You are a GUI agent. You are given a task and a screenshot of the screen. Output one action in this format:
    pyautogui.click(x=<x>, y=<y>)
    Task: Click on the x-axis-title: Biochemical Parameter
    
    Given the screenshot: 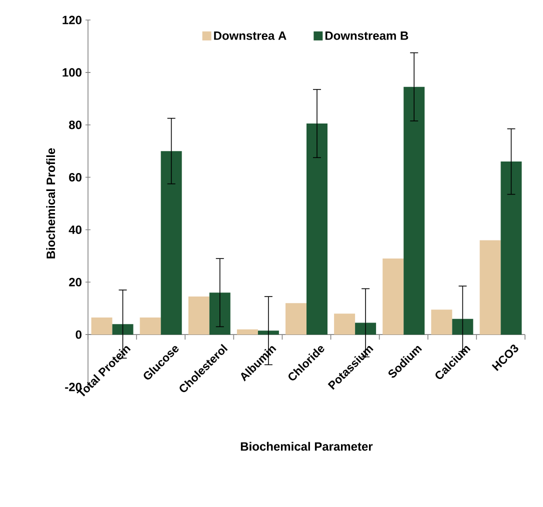 What is the action you would take?
    pyautogui.click(x=306, y=446)
    